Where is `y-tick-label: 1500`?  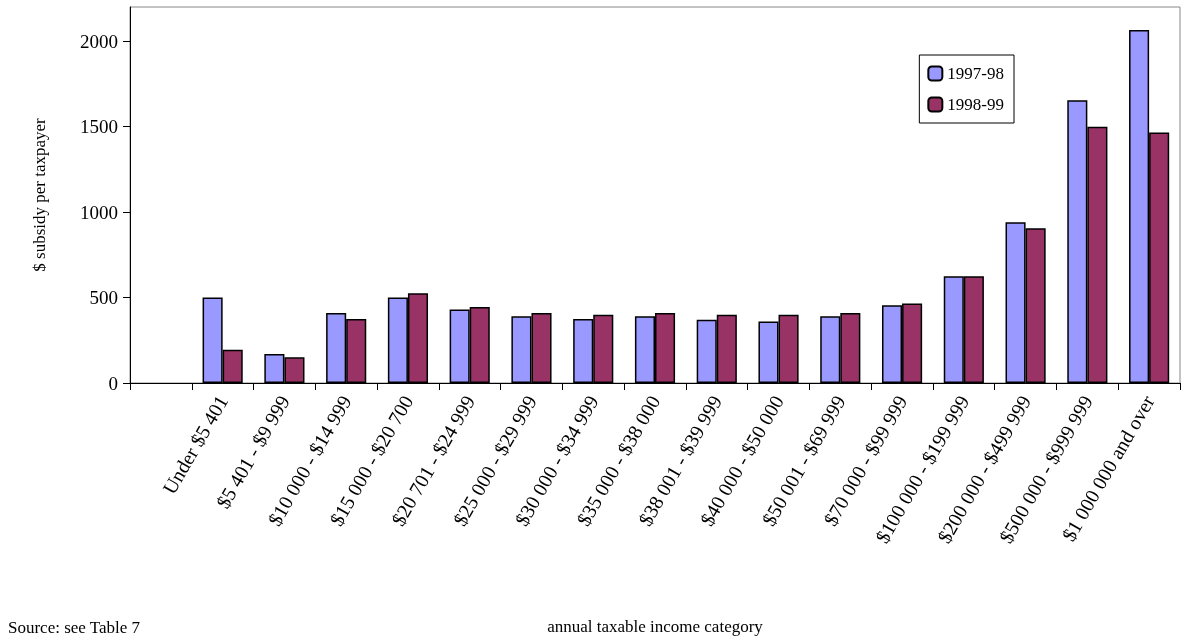 y-tick-label: 1500 is located at coordinates (99, 127).